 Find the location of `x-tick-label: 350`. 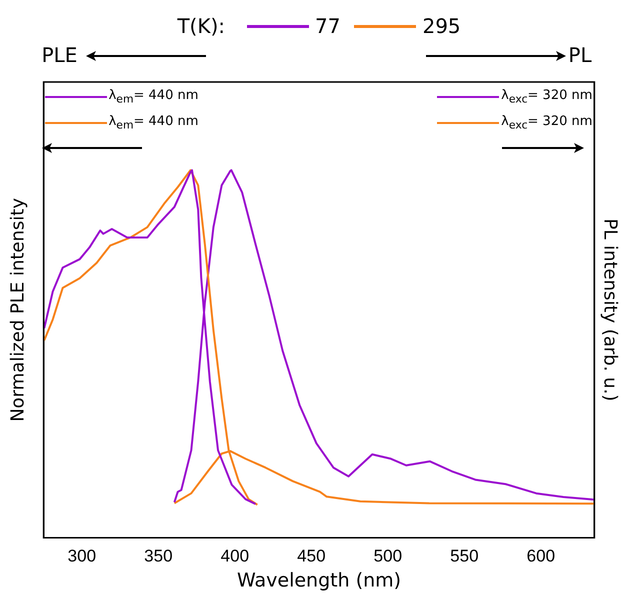

x-tick-label: 350 is located at coordinates (158, 556).